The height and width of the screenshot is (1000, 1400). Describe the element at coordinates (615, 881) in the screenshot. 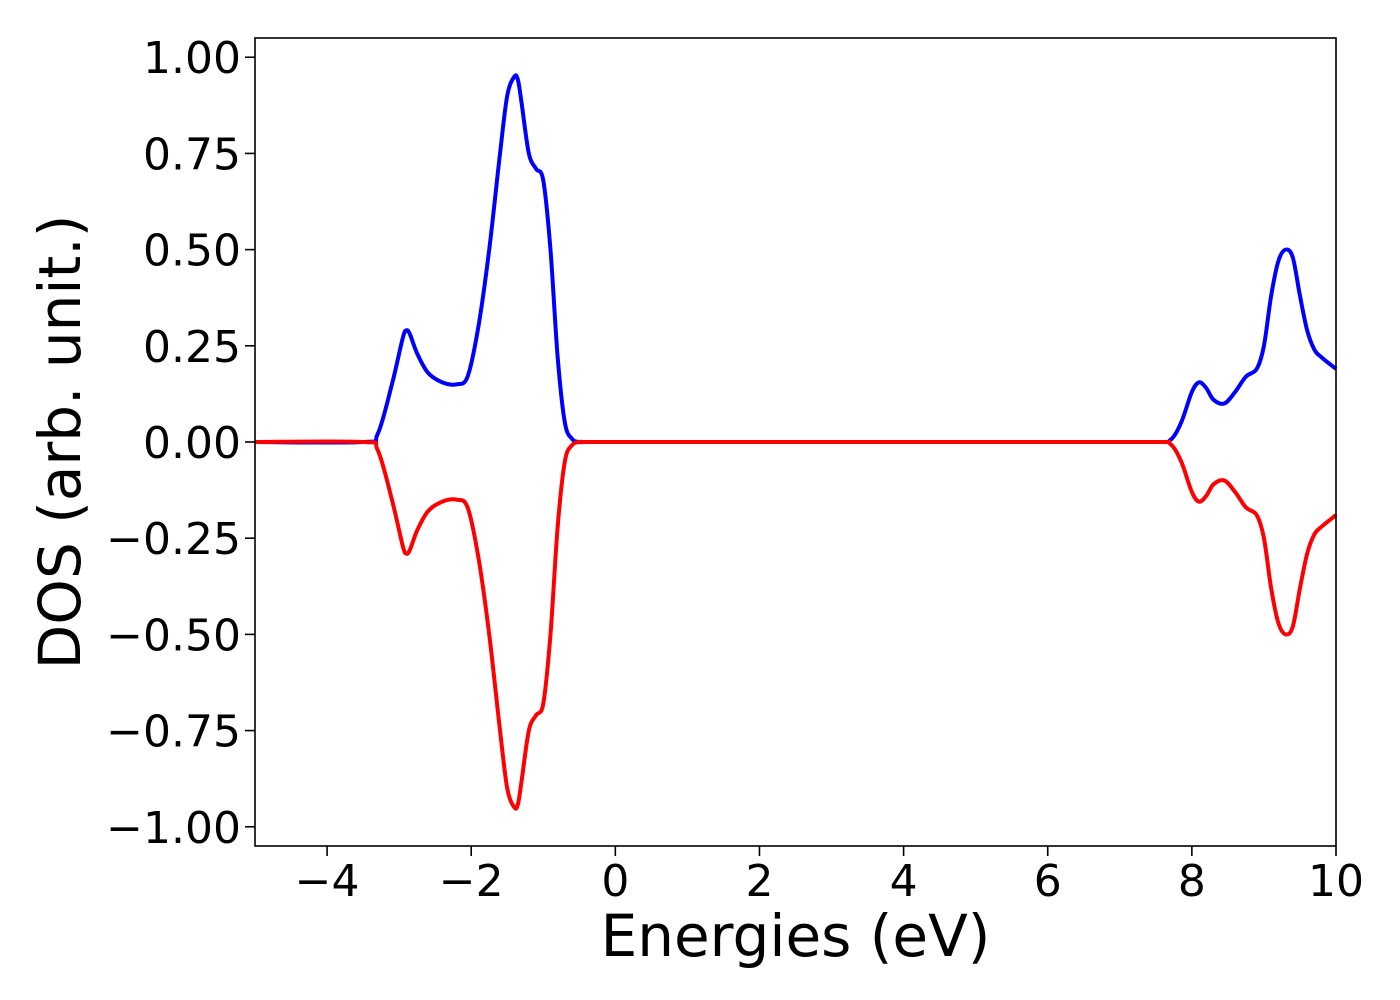

I see `x-tick-label-2: 0` at that location.